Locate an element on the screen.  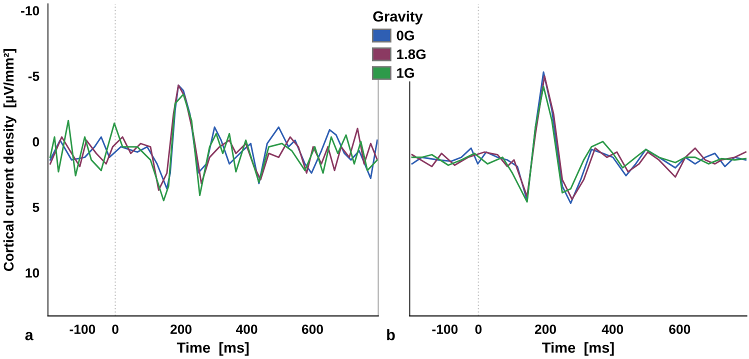
y-axis-title: Cortical current density [µV/mm²] is located at coordinates (9, 160).